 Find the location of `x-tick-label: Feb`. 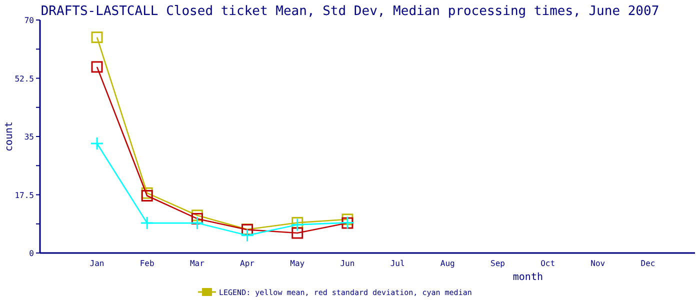

x-tick-label: Feb is located at coordinates (147, 263).